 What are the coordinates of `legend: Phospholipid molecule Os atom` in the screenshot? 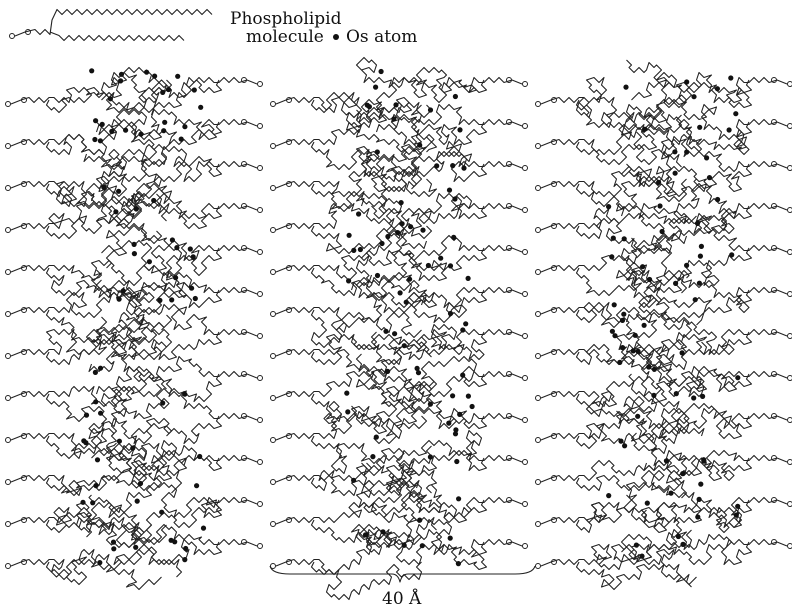 It's located at (323, 28).